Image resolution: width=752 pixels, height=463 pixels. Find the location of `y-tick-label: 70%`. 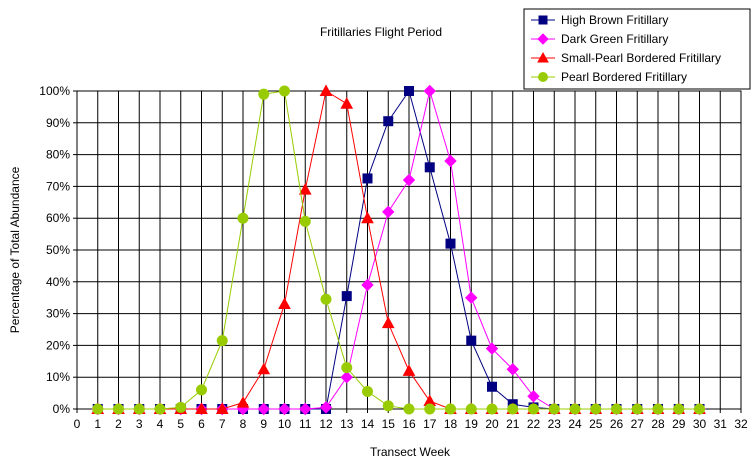

y-tick-label: 70% is located at coordinates (58, 186).